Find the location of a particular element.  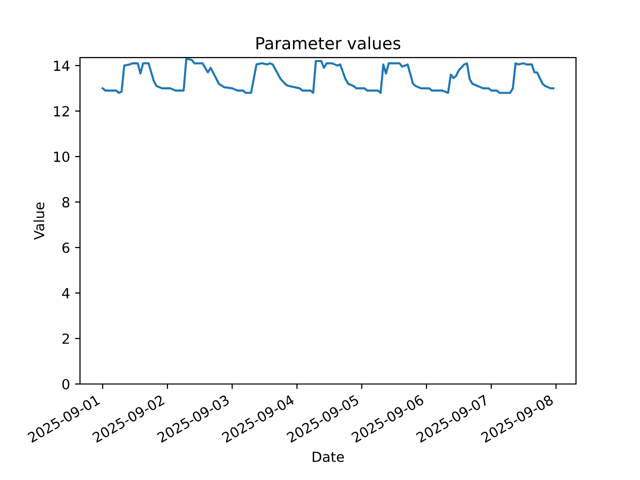

y-tick-label: 0 is located at coordinates (66, 384).